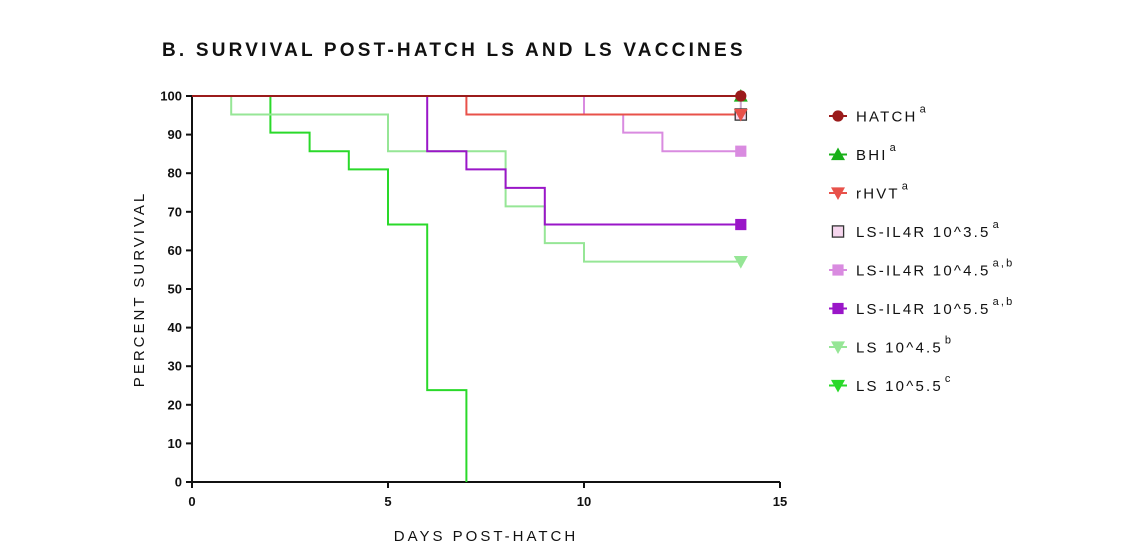 The width and height of the screenshot is (1144, 560). Describe the element at coordinates (883, 192) in the screenshot. I see `legend-label: rHVT a` at that location.